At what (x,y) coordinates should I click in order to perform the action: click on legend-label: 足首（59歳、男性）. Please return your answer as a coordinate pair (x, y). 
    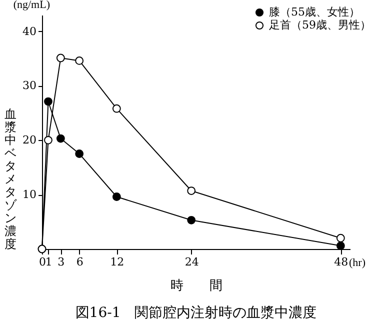
    Looking at the image, I should click on (319, 25).